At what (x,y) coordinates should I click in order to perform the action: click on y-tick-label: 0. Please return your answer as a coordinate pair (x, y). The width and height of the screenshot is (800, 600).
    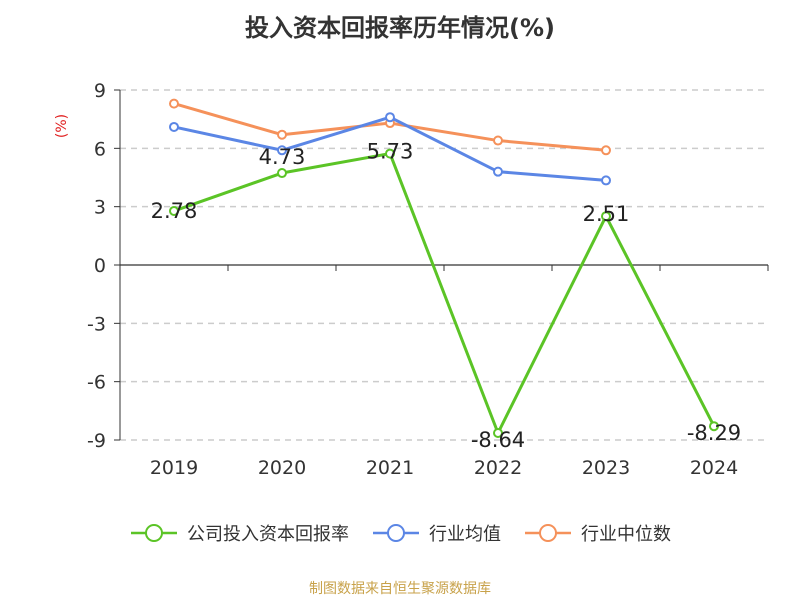
    Looking at the image, I should click on (100, 266).